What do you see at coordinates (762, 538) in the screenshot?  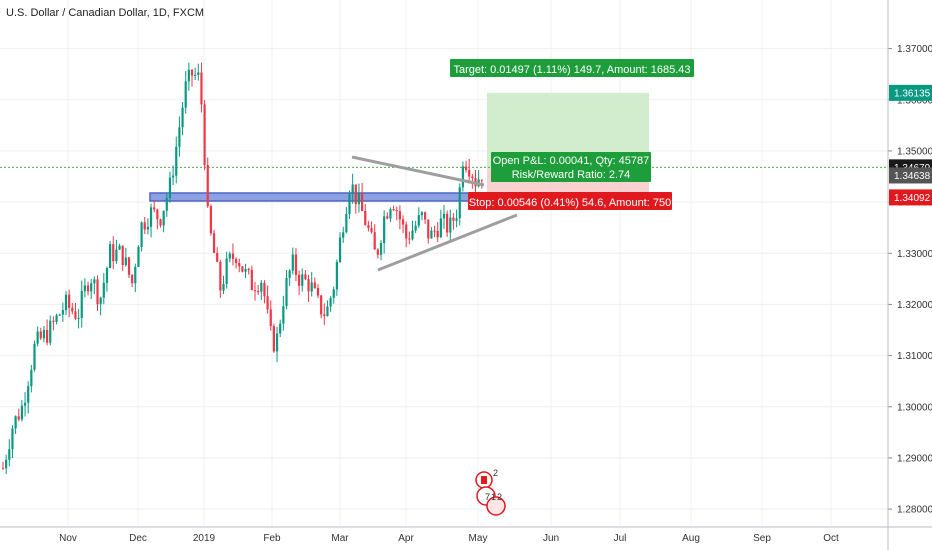 I see `x-tick-label: Sep` at bounding box center [762, 538].